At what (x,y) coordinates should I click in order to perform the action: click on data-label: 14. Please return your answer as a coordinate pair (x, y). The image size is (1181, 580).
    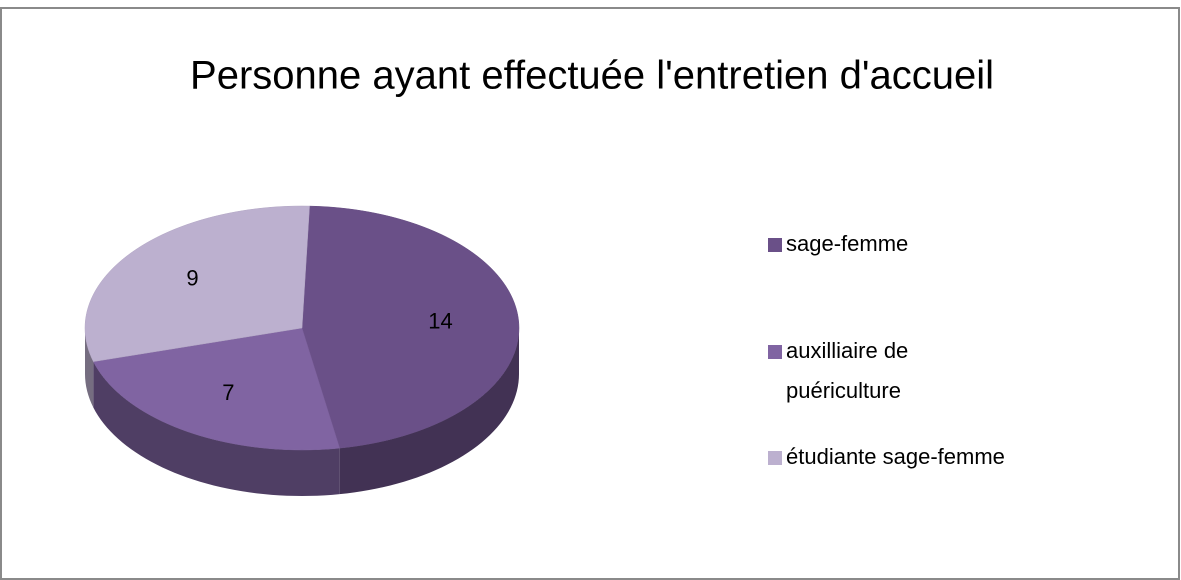
    Looking at the image, I should click on (440, 320).